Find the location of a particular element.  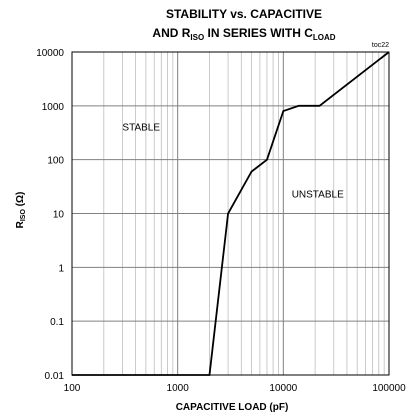

chart-title-line2-sub2: LOAD is located at coordinates (324, 37).